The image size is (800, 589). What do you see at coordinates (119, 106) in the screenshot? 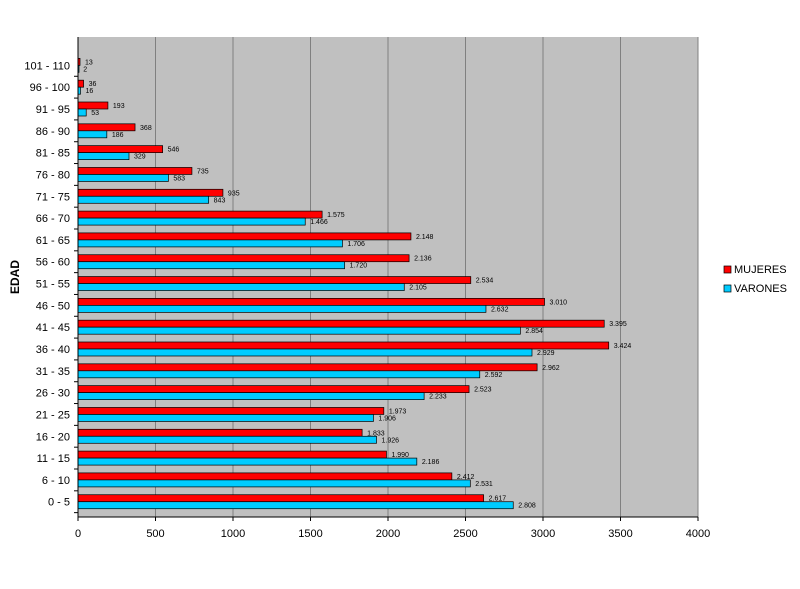
I see `data-label: 193` at bounding box center [119, 106].